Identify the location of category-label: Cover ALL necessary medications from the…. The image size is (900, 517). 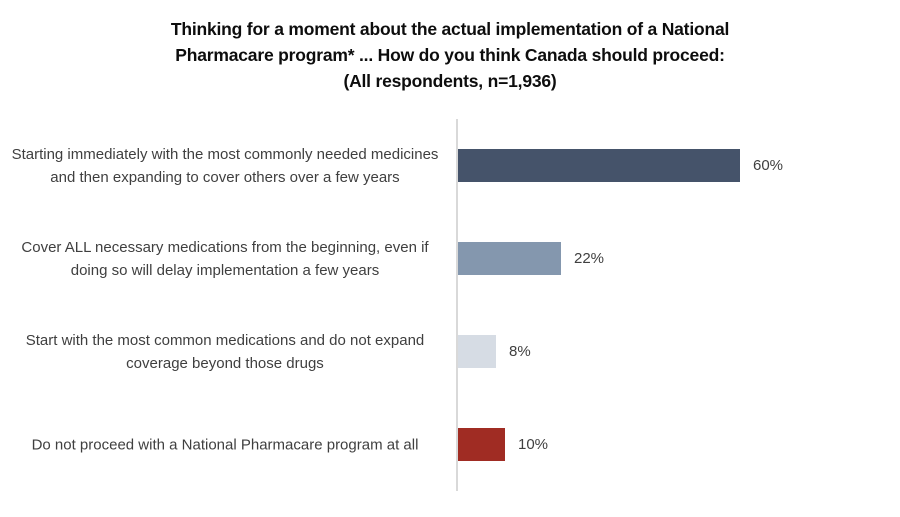
(225, 258).